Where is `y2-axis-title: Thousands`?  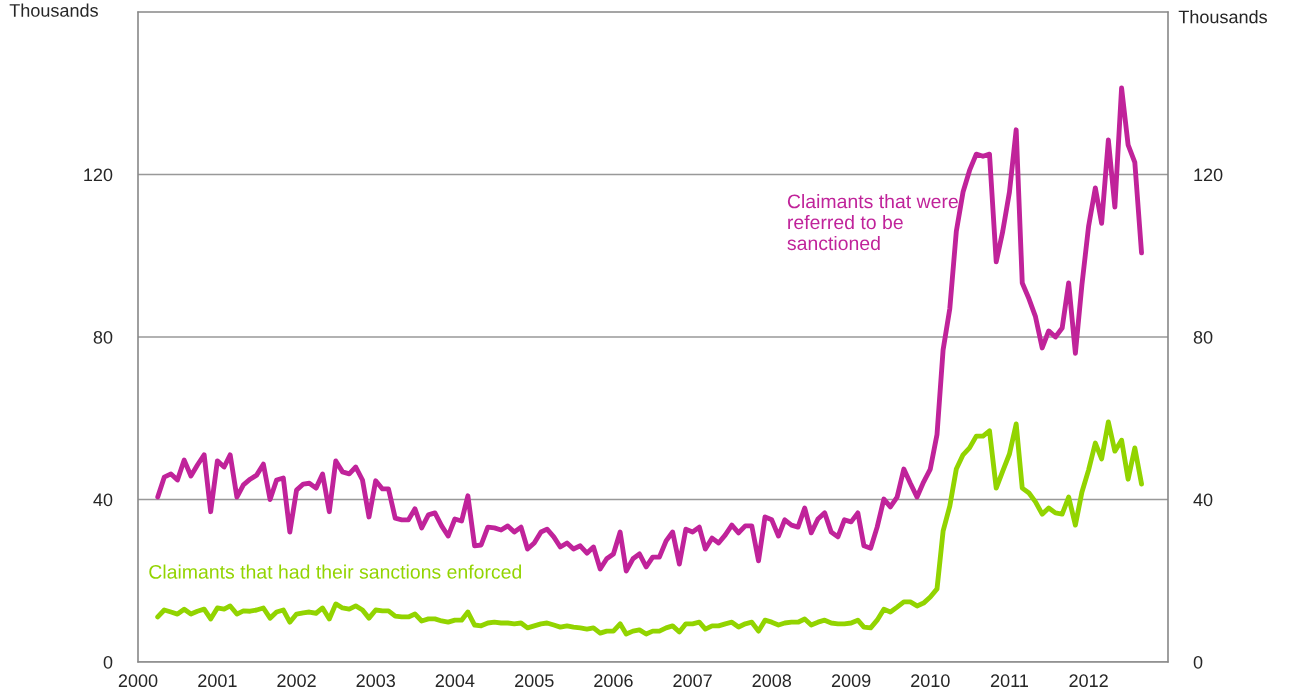
y2-axis-title: Thousands is located at coordinates (1222, 17).